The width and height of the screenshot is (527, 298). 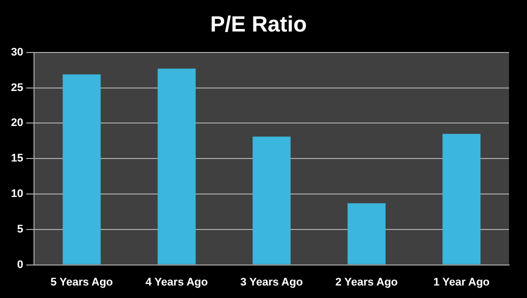 What do you see at coordinates (272, 282) in the screenshot?
I see `x-tick-label: 3 Years Ago` at bounding box center [272, 282].